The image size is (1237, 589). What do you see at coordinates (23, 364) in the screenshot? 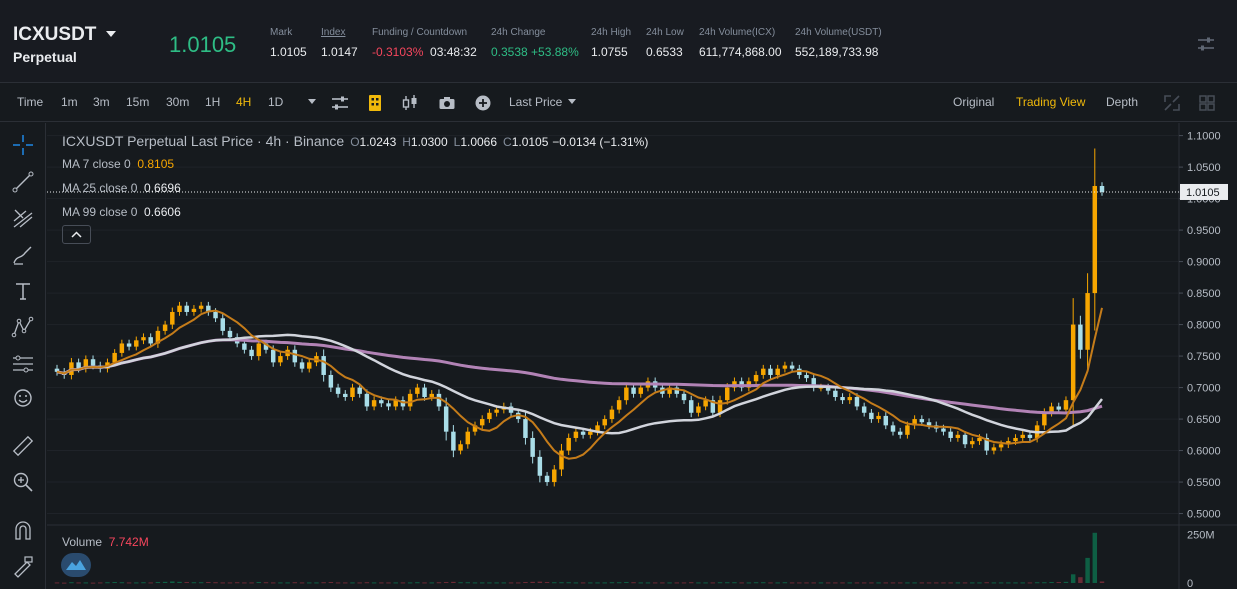
I see `prediction-icon` at bounding box center [23, 364].